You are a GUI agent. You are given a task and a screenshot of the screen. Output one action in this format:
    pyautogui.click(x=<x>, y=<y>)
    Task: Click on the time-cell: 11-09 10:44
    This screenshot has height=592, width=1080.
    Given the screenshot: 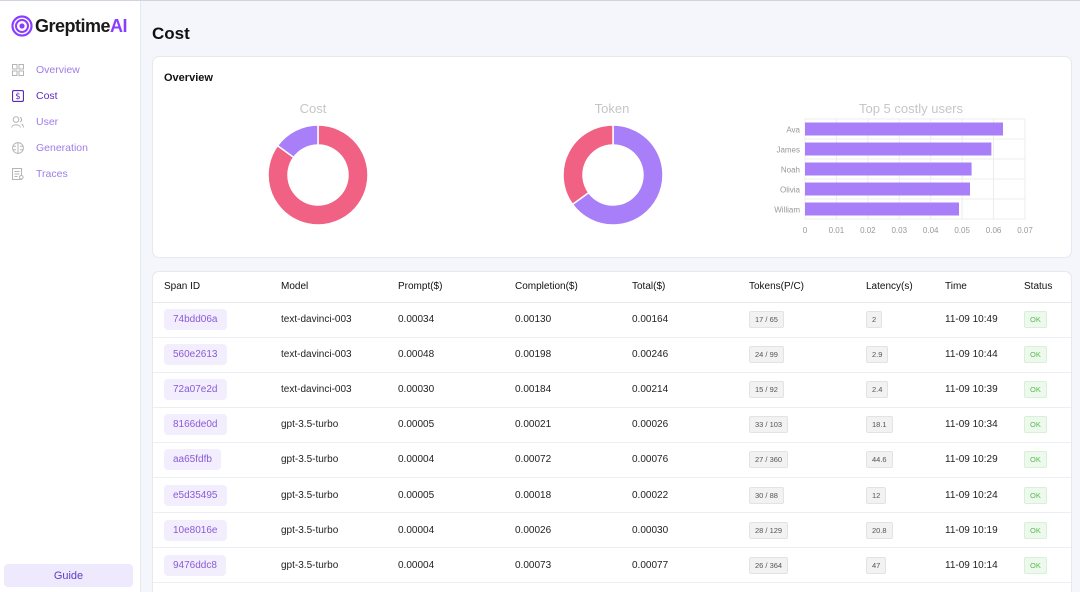 What is the action you would take?
    pyautogui.click(x=973, y=355)
    